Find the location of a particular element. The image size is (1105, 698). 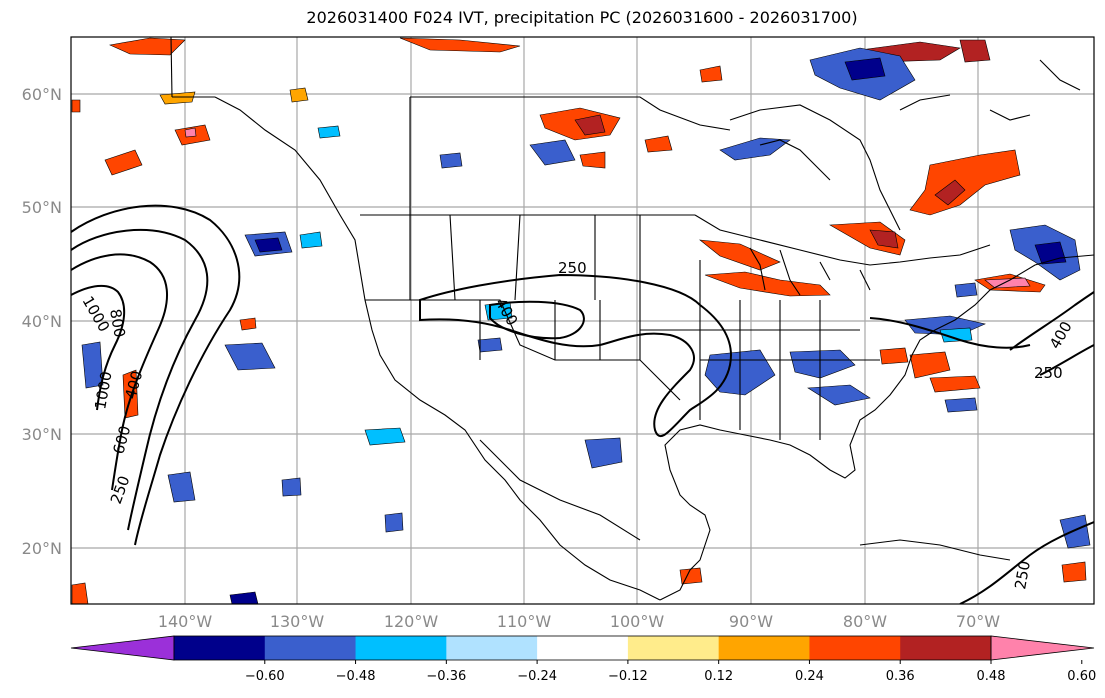

colorbar-tick-label: −0.48 is located at coordinates (356, 676).